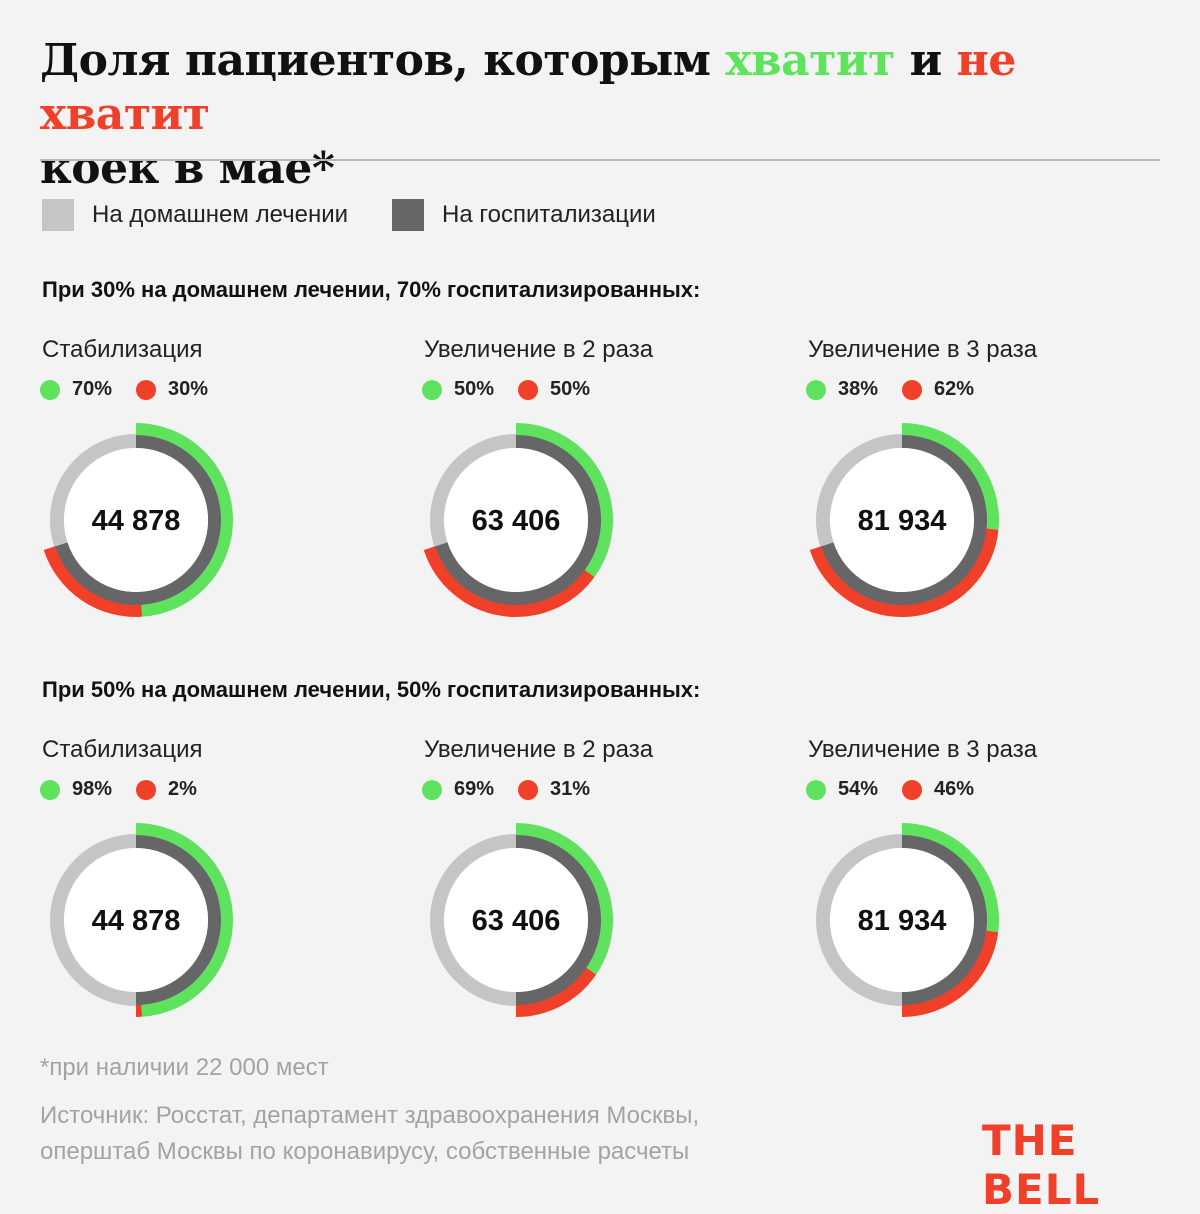 The height and width of the screenshot is (1214, 1200). I want to click on pct-enough: 38%, so click(842, 389).